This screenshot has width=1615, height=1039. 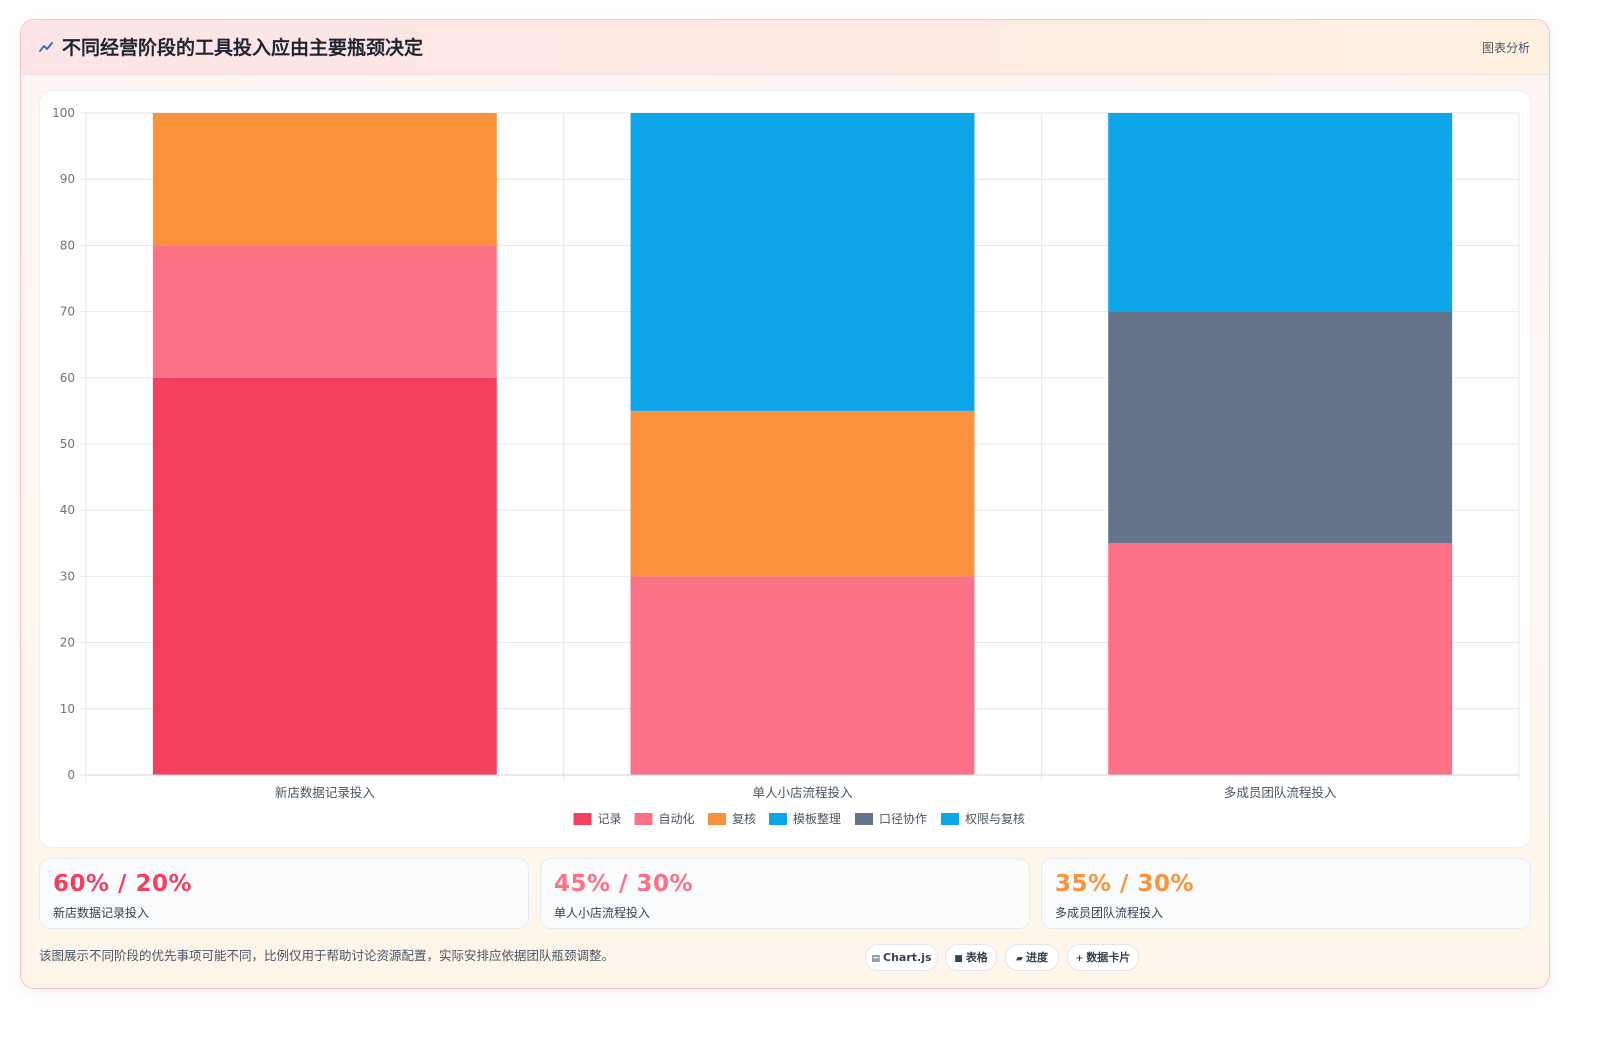 What do you see at coordinates (976, 957) in the screenshot?
I see `chip-label: 表格` at bounding box center [976, 957].